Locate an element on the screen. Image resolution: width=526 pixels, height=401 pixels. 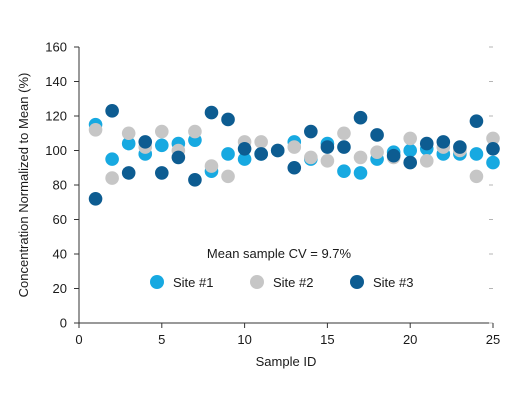
x-tick-label: 10 is located at coordinates (244, 339).